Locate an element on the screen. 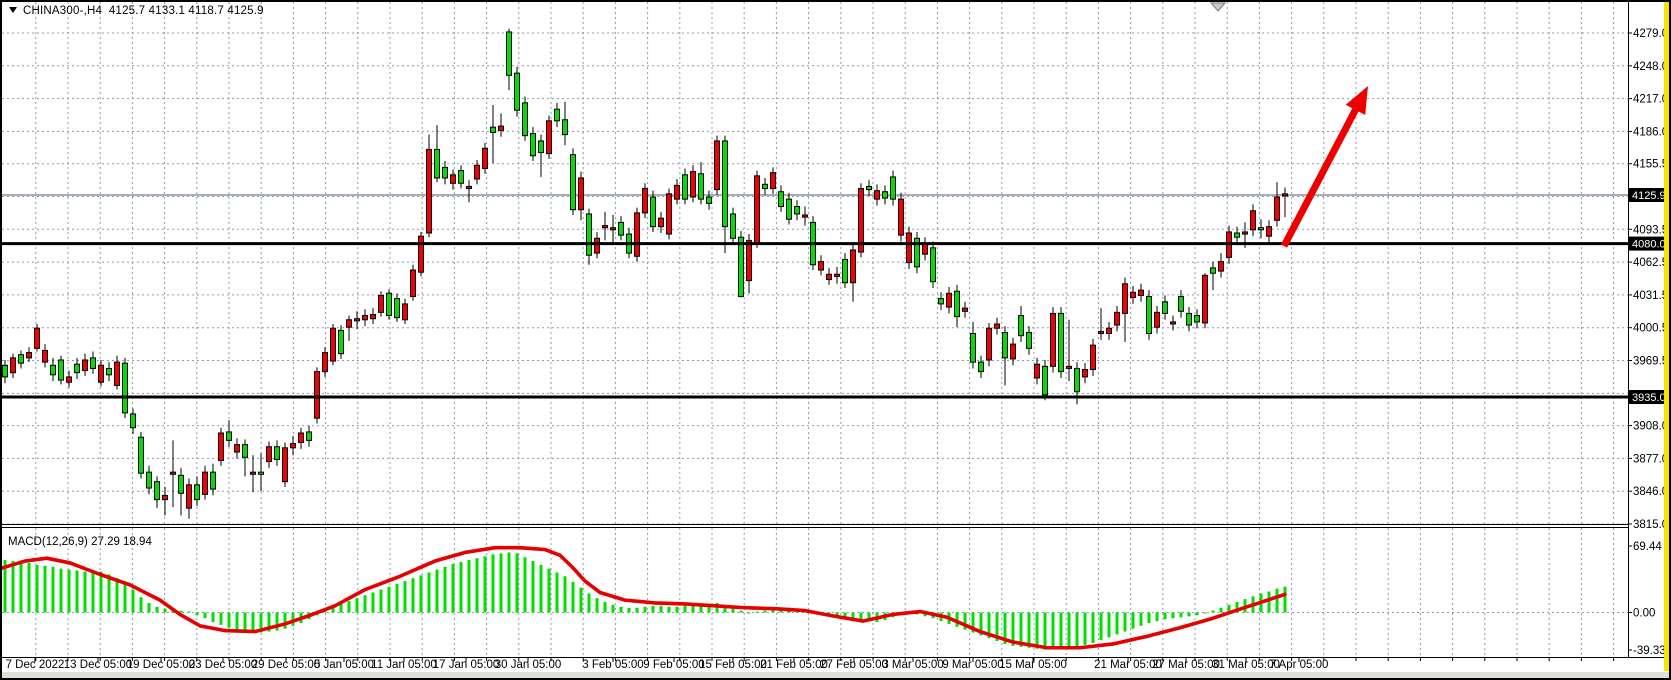 Image resolution: width=1671 pixels, height=680 pixels. svg-text: 17 Jan 05:00 is located at coordinates (466, 665).